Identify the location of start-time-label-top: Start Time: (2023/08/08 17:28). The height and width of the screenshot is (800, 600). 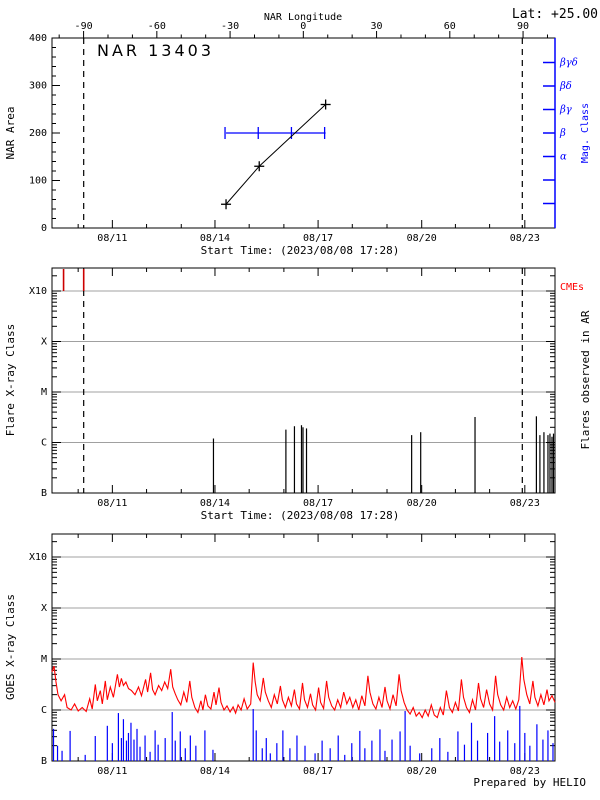
(300, 250).